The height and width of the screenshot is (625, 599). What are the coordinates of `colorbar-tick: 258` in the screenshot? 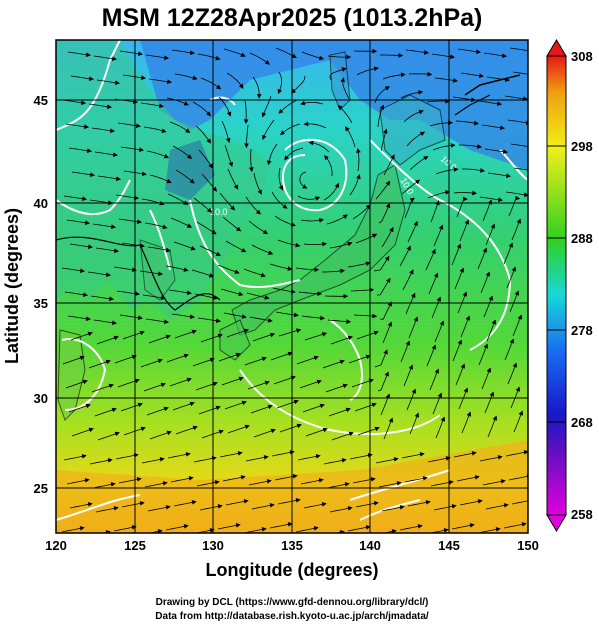 It's located at (582, 514).